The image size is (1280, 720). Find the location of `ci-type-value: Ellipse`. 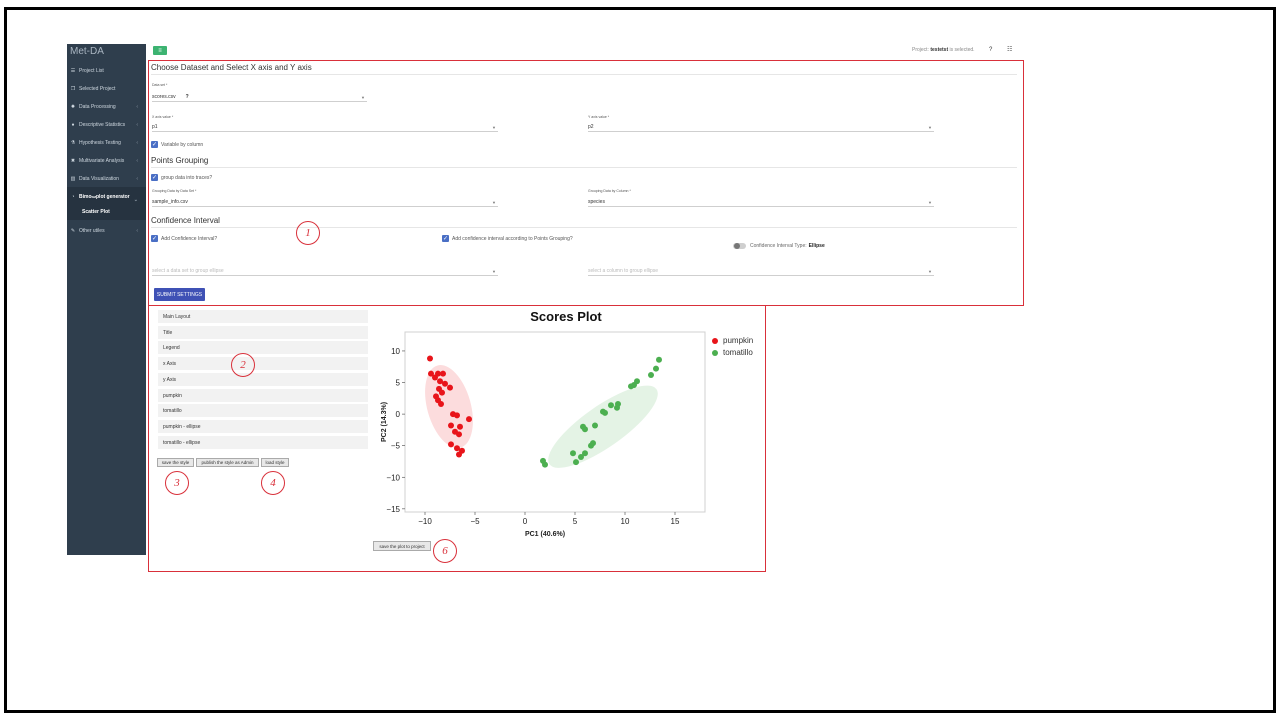

ci-type-value: Ellipse is located at coordinates (816, 246).